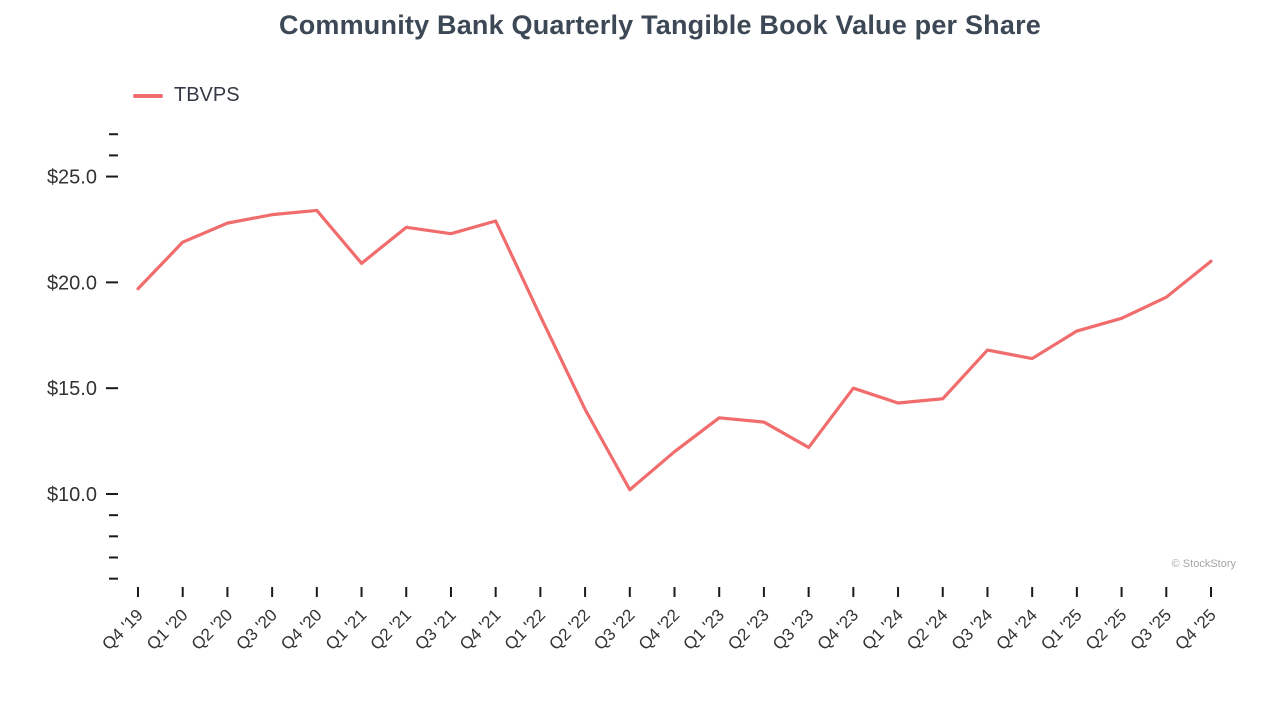 The image size is (1280, 720). What do you see at coordinates (1061, 629) in the screenshot?
I see `x-axis-label: Q1 '25` at bounding box center [1061, 629].